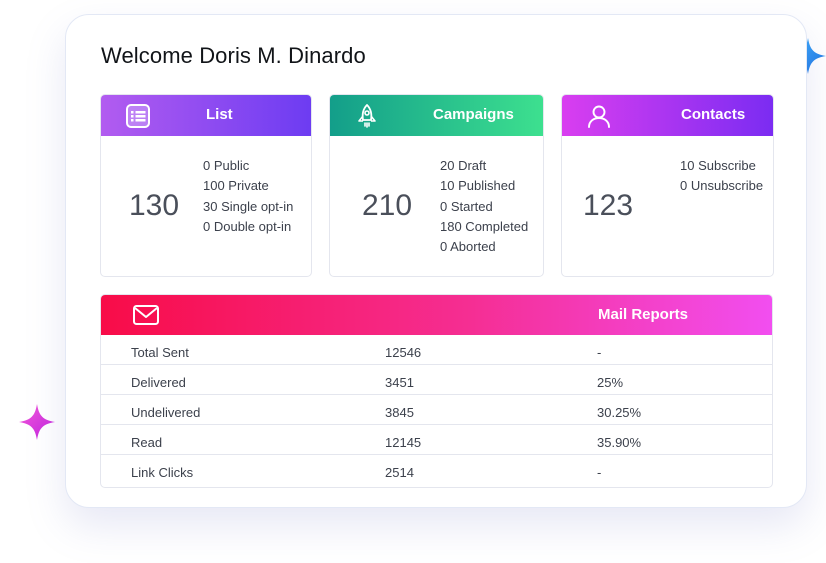 This screenshot has width=826, height=563. I want to click on contacts-stat-card: Contacts 123 10 Subscribe 0 Unsubscribe, so click(667, 185).